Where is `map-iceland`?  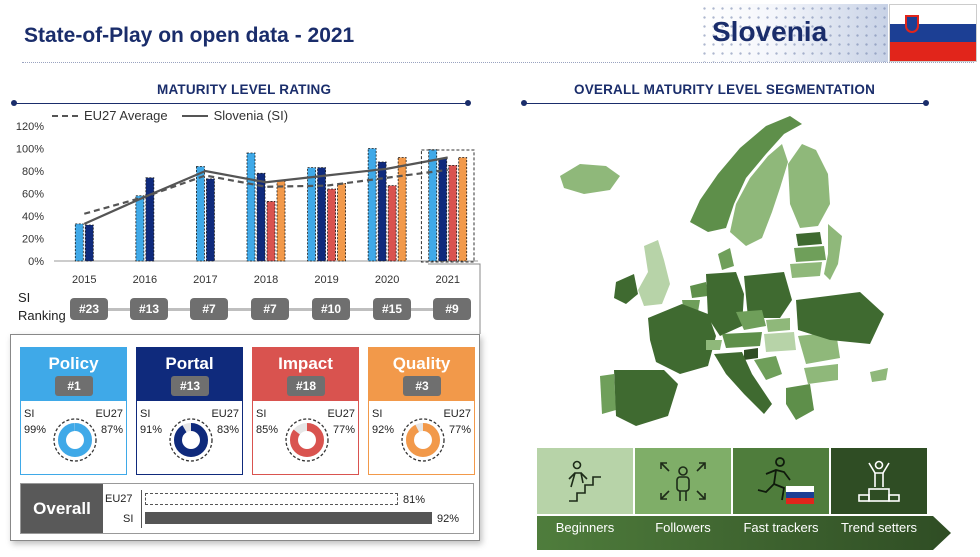 map-iceland is located at coordinates (590, 179).